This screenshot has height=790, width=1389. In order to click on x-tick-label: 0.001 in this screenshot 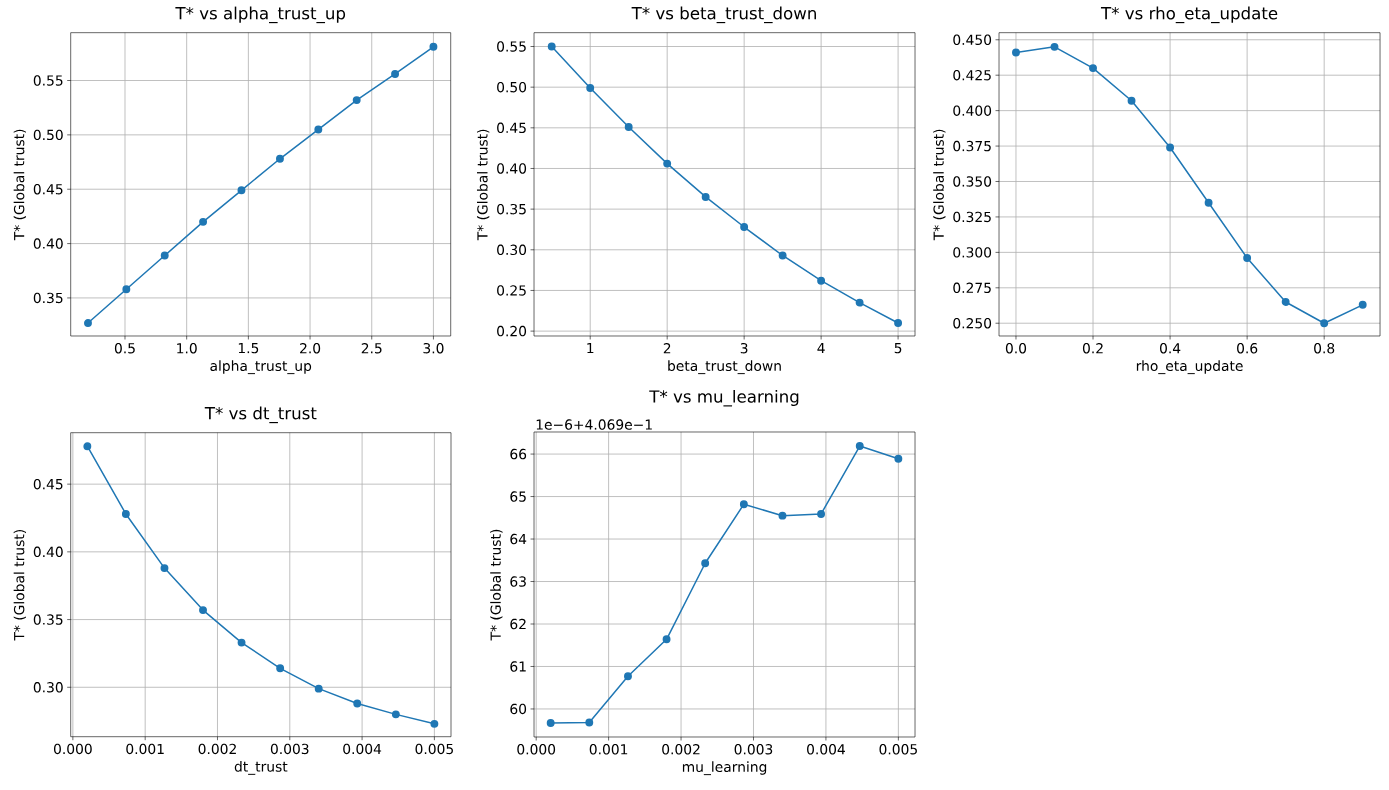, I will do `click(145, 749)`.